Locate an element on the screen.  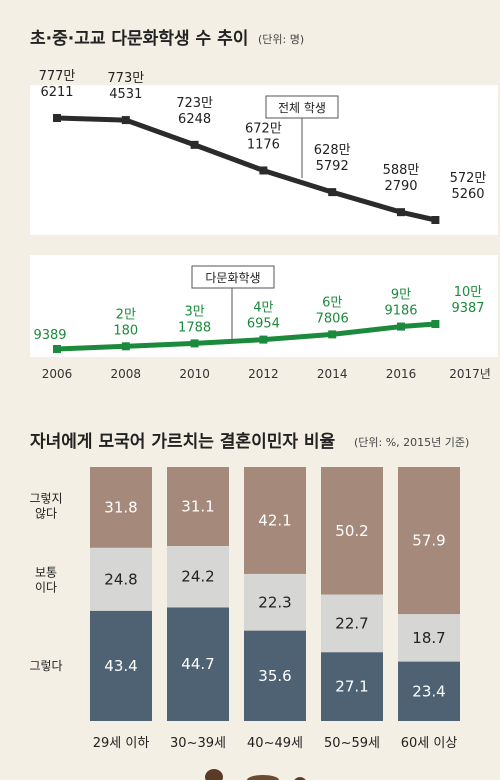
point-multicultural-2017 is located at coordinates (435, 324).